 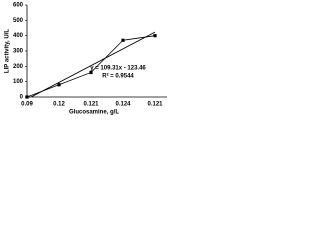 What do you see at coordinates (18, 6) in the screenshot?
I see `y-tick-label: 600` at bounding box center [18, 6].